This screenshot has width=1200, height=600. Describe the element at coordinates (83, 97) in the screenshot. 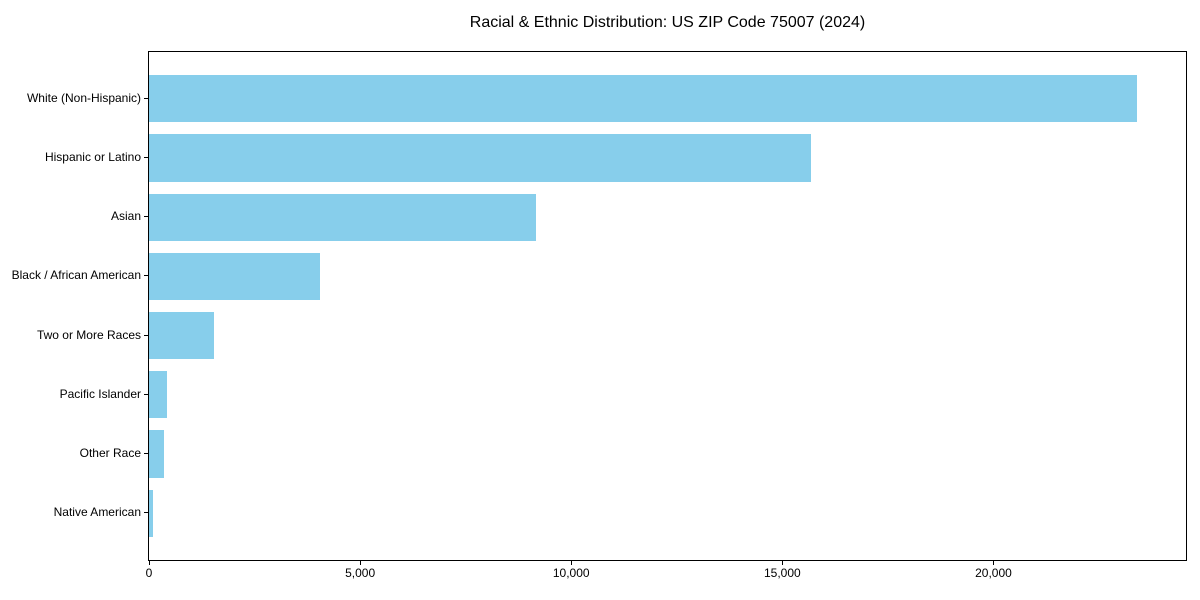

I see `ytick-label-white-non-hispanic: White (Non-Hispanic)` at that location.